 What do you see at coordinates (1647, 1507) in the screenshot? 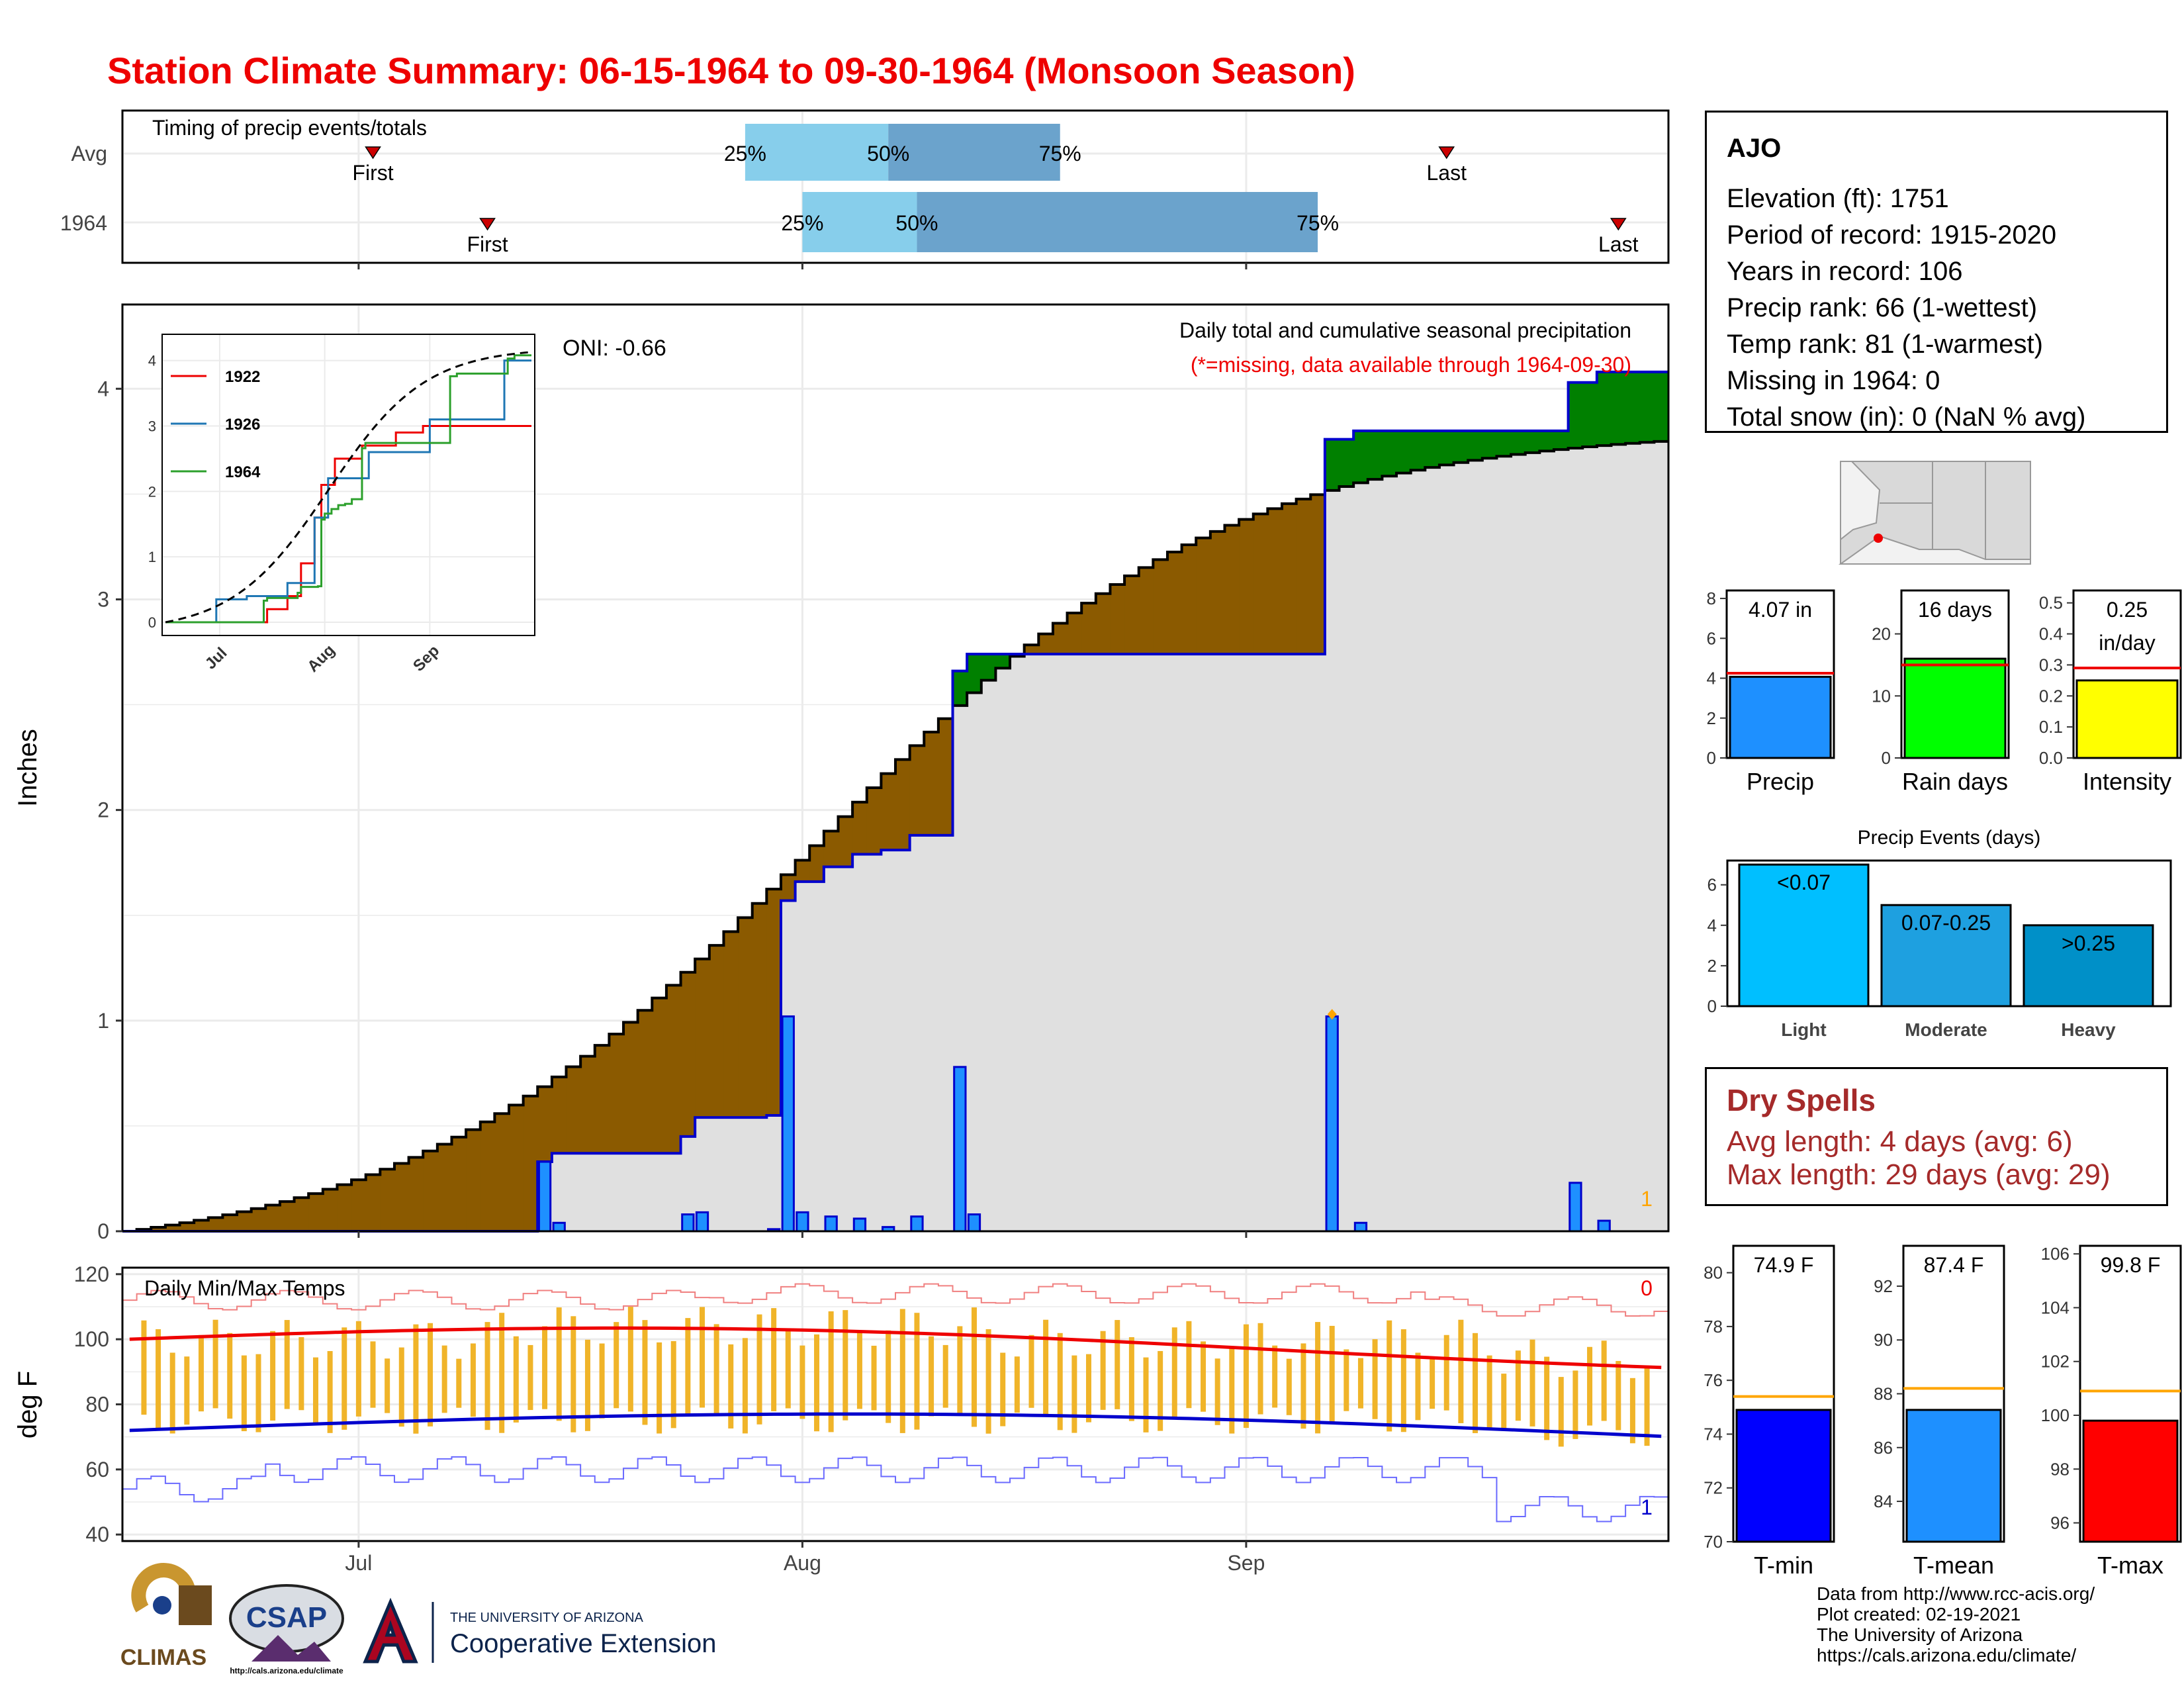
I see `temp-count-min: 1` at bounding box center [1647, 1507].